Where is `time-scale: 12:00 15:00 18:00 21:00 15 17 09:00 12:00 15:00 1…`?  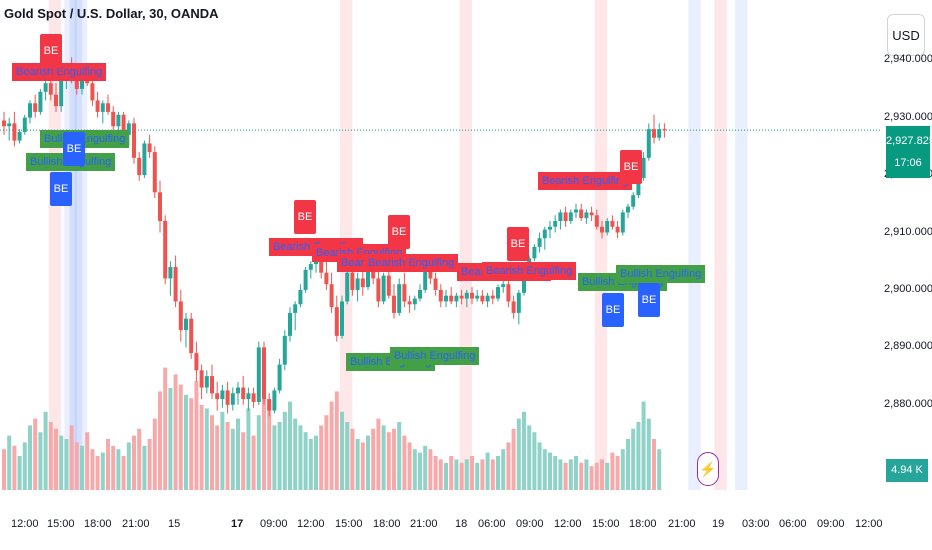 time-scale: 12:00 15:00 18:00 21:00 15 17 09:00 12:00 15:00 1… is located at coordinates (441, 530).